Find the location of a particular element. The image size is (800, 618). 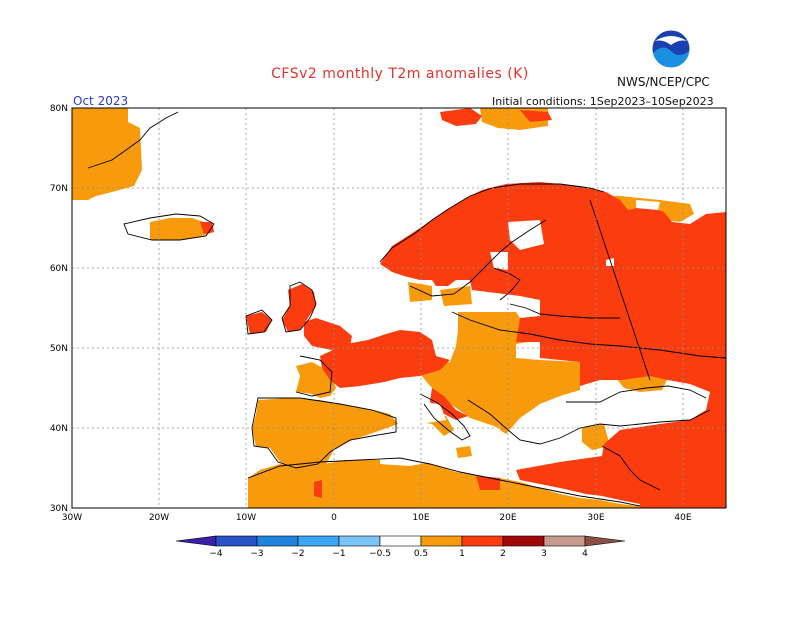

agency-label: NWS/NCEP/CPC is located at coordinates (663, 82).